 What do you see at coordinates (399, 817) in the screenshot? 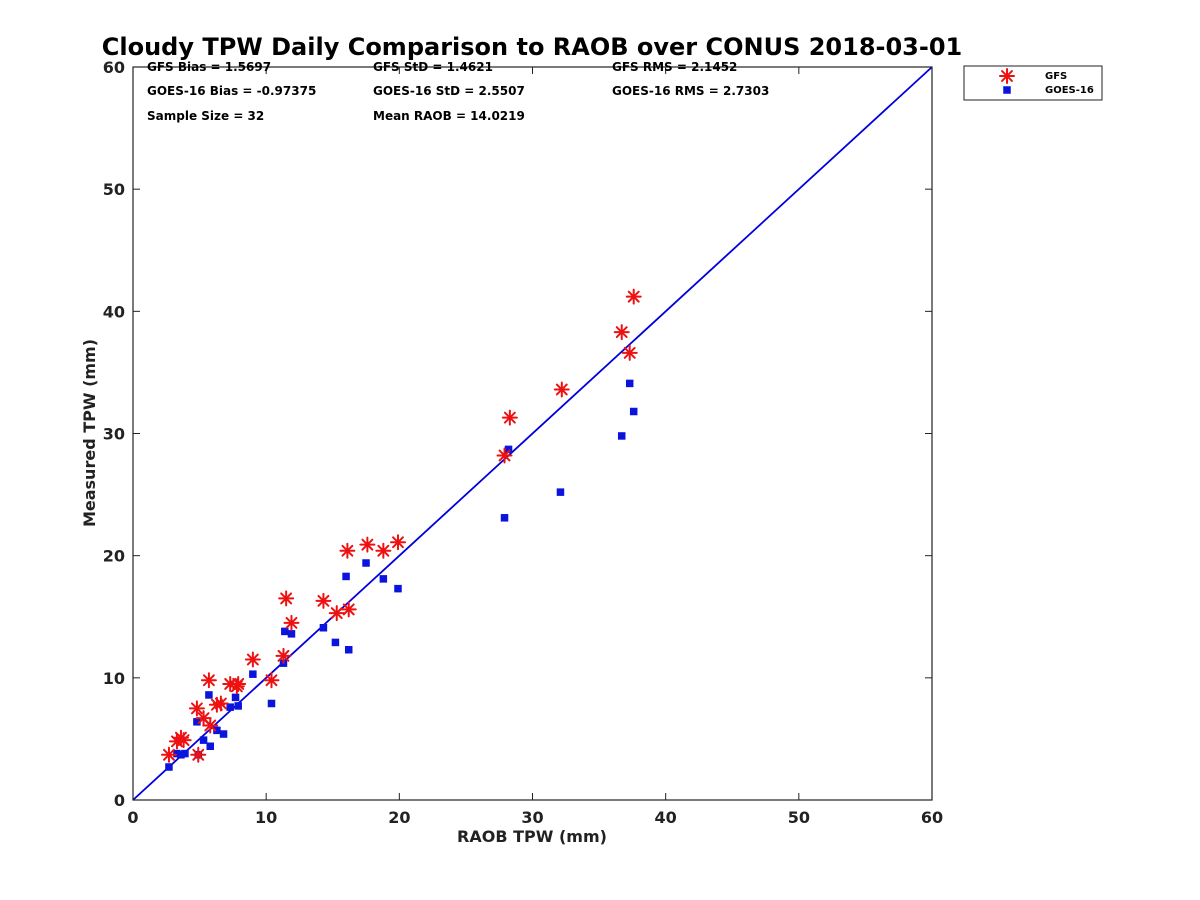
I see `x-tick-label: 20` at bounding box center [399, 817].